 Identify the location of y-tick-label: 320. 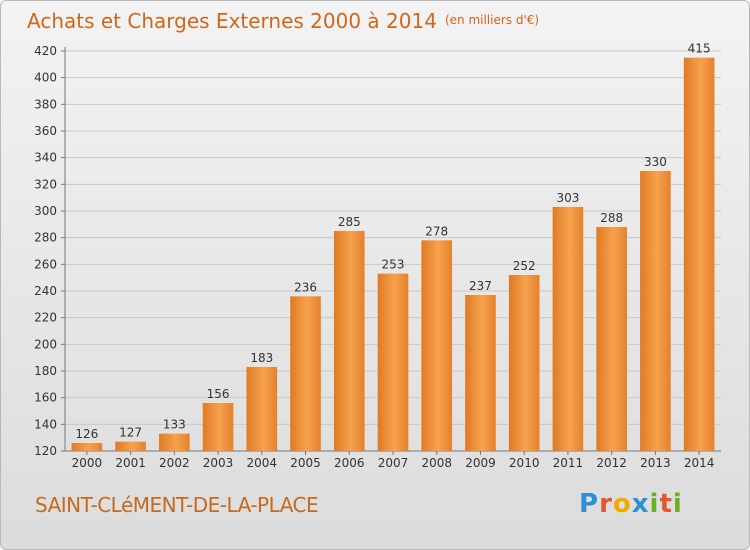
(45, 184).